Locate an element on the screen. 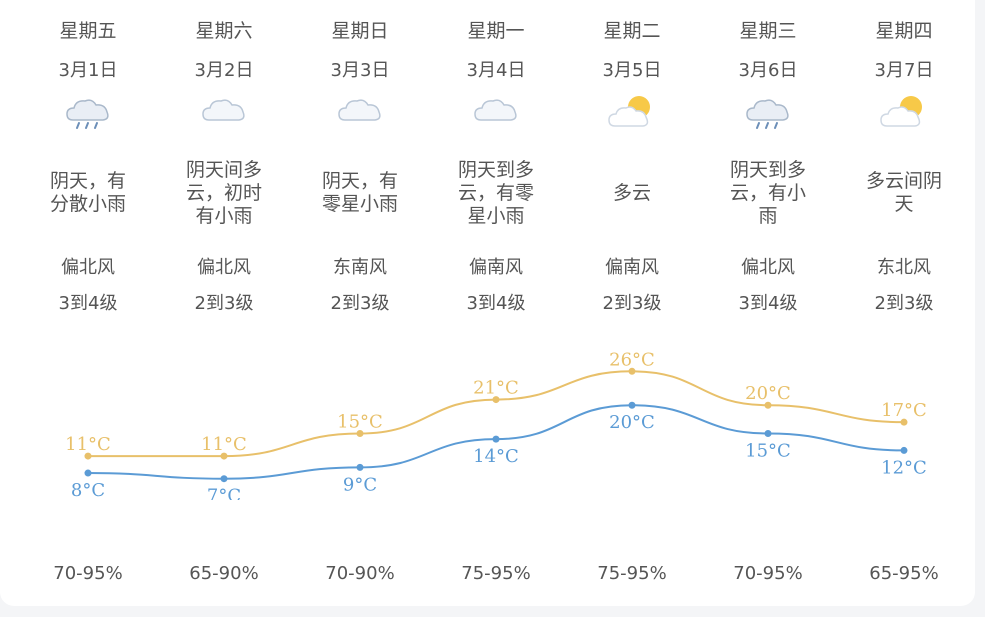 The image size is (985, 617). day-column: 星期四 3月7日多云间阴天东北风 2到3级 65-95% is located at coordinates (904, 303).